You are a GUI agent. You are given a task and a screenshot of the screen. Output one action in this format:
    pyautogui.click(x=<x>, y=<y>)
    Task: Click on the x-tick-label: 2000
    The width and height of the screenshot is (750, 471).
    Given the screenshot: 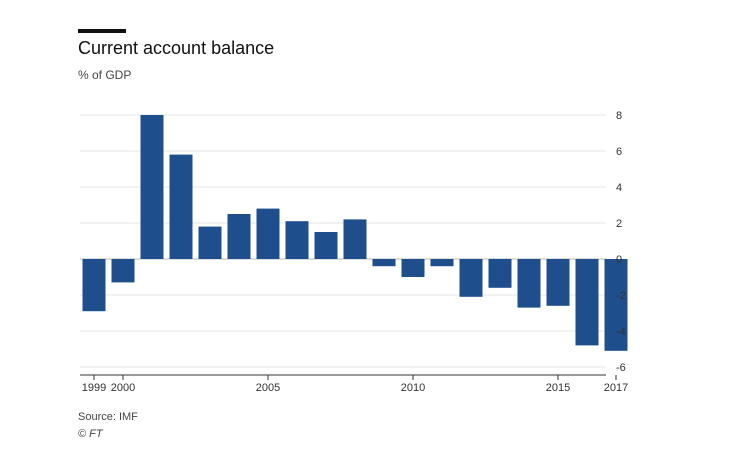 What is the action you would take?
    pyautogui.click(x=123, y=388)
    